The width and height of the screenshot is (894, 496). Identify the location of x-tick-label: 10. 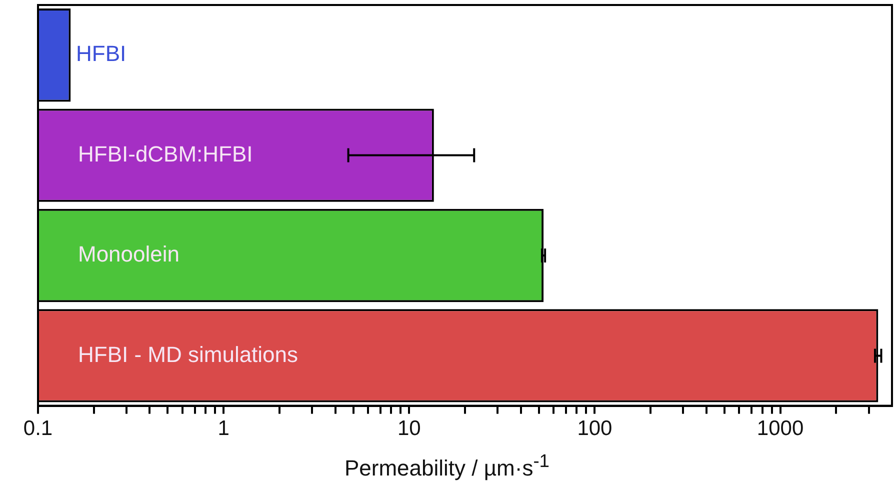
(409, 428).